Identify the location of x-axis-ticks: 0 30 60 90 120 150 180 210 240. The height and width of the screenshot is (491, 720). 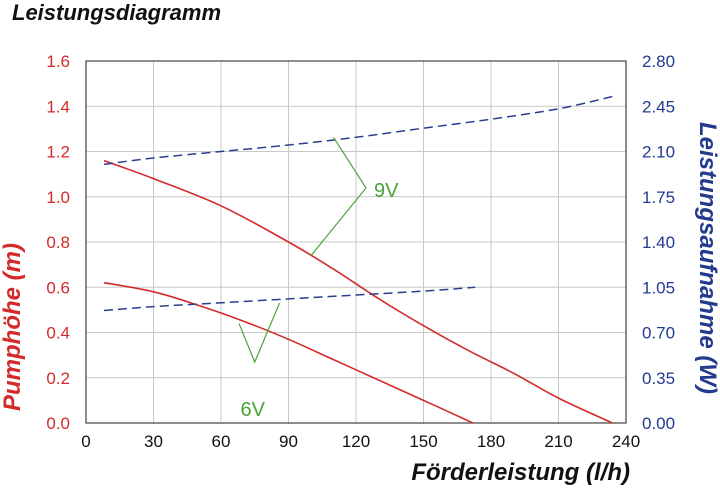
(360, 441).